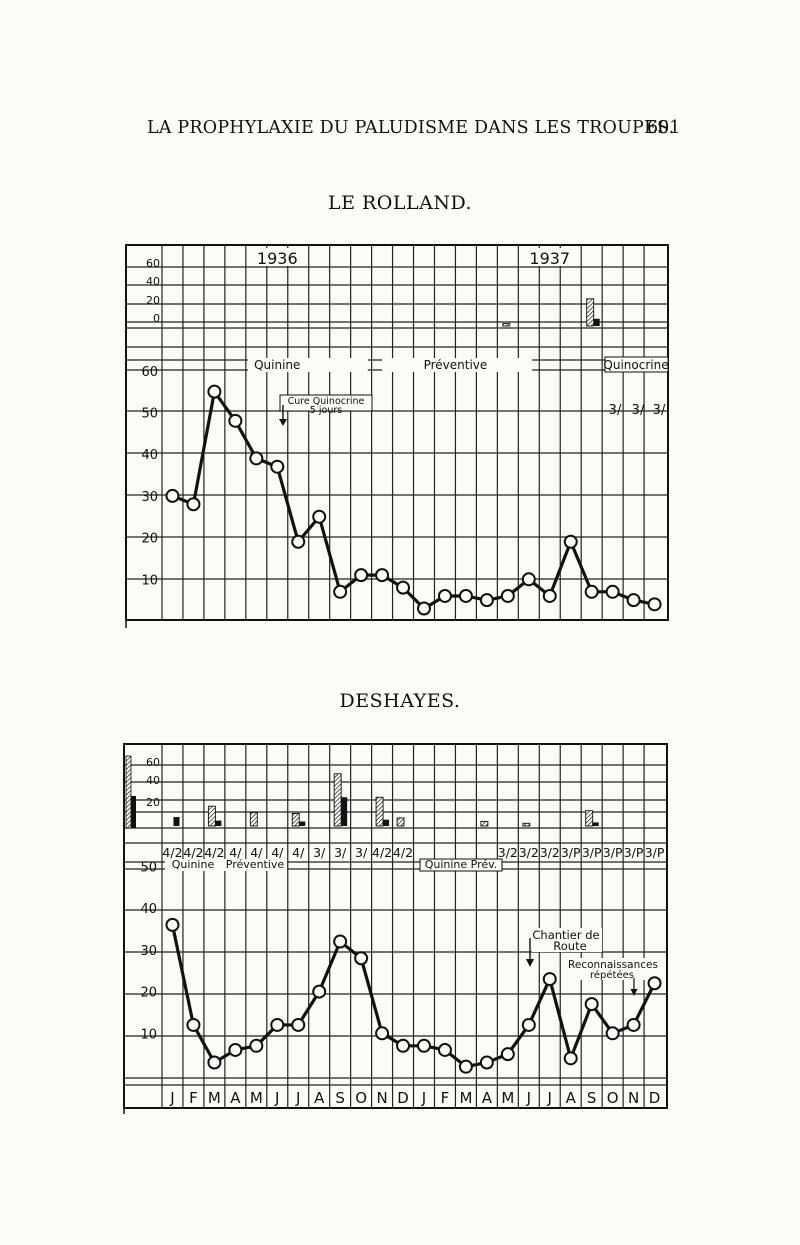 The width and height of the screenshot is (800, 1245). What do you see at coordinates (149, 372) in the screenshot?
I see `rolland-y-tick: 60` at bounding box center [149, 372].